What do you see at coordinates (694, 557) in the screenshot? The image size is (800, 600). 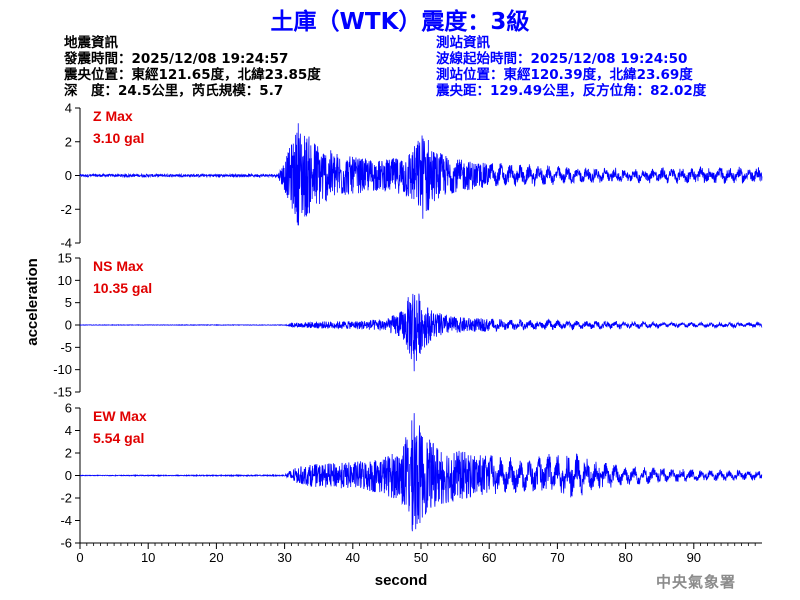 I see `x-tick-label: 90` at bounding box center [694, 557].